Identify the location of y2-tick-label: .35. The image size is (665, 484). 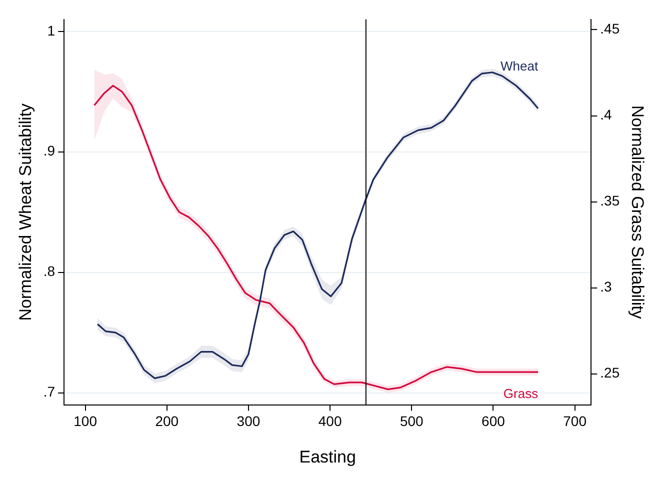
(610, 200).